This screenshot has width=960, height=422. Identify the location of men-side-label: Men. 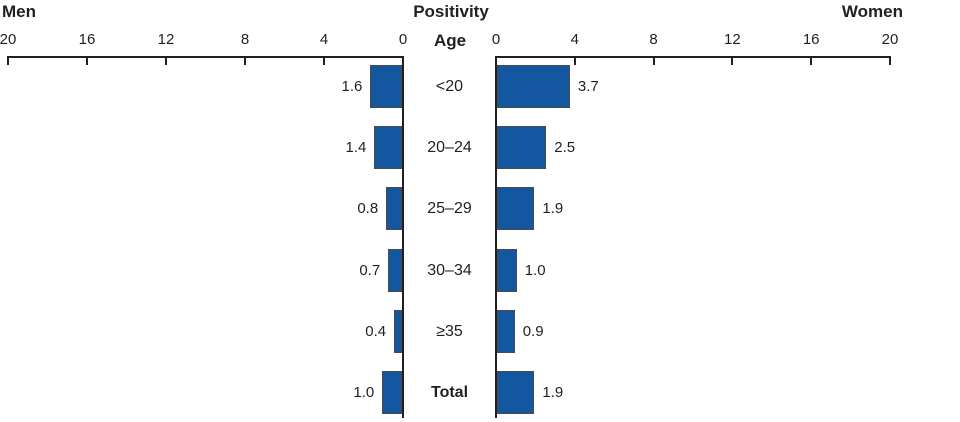
(19, 11).